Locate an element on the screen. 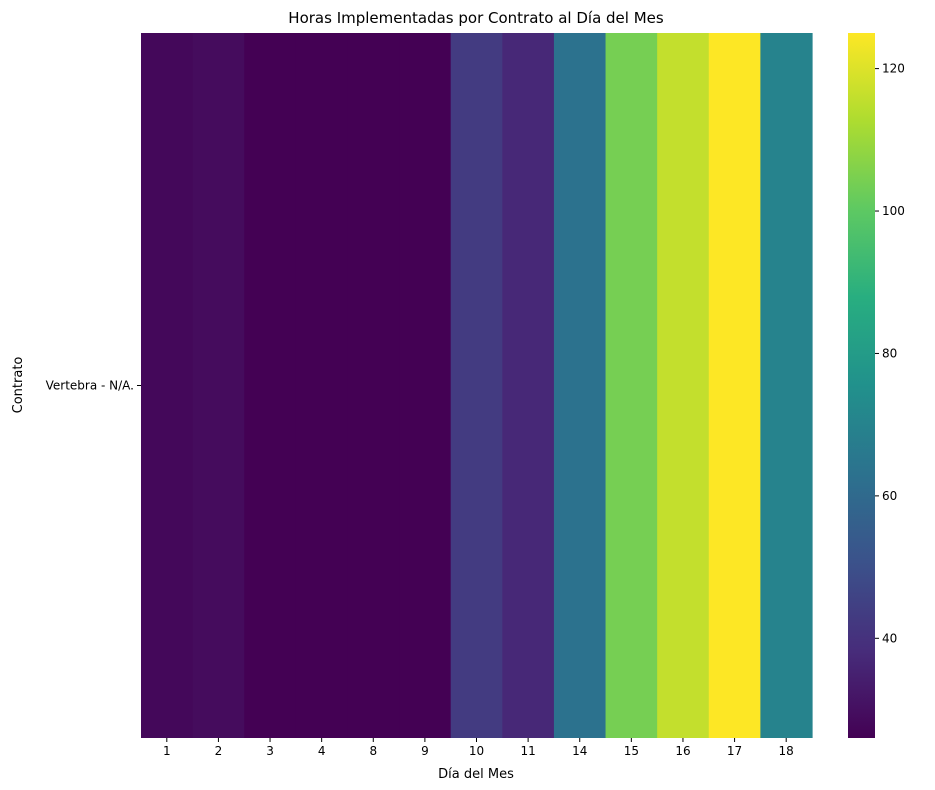  x-tick-label: 3 is located at coordinates (270, 751).